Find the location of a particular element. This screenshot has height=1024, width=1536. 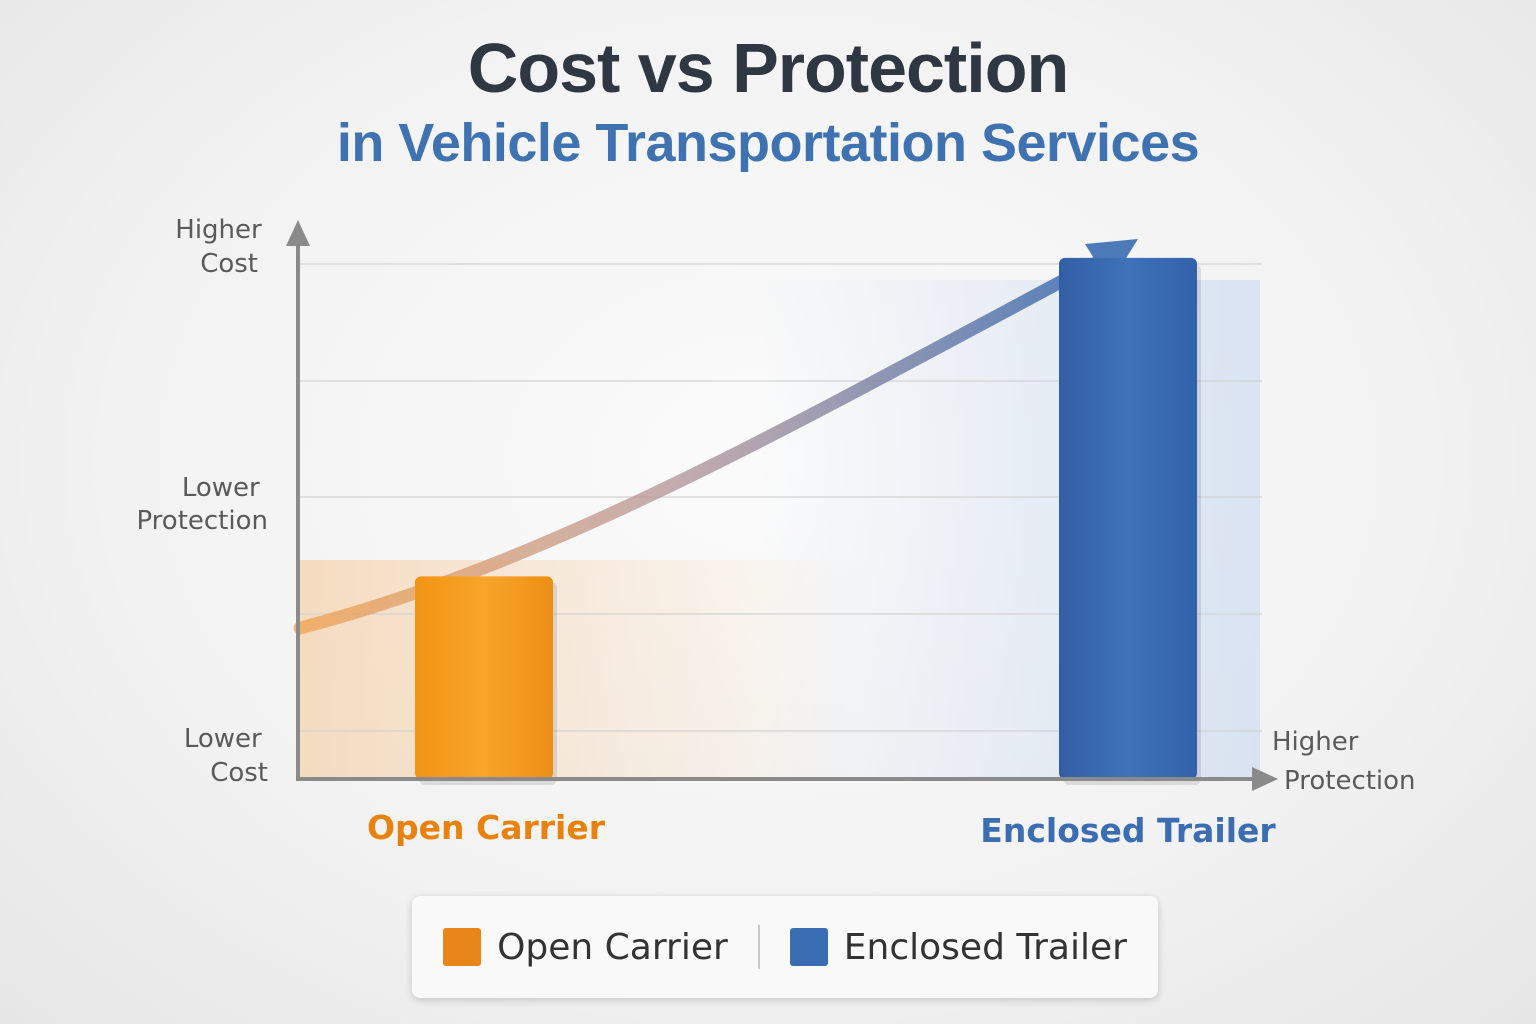

legend-label-open-carrier: Open Carrier is located at coordinates (612, 947).